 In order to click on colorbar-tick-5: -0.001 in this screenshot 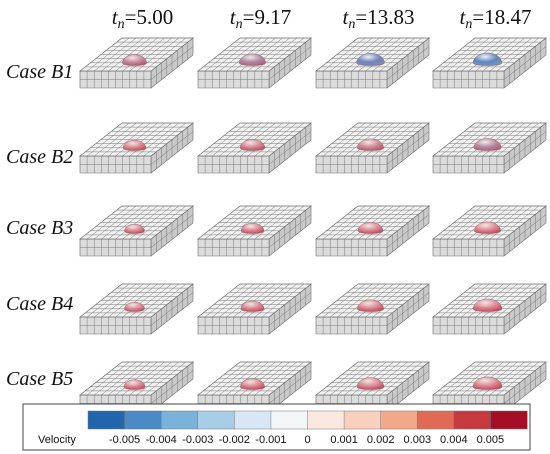, I will do `click(270, 440)`.